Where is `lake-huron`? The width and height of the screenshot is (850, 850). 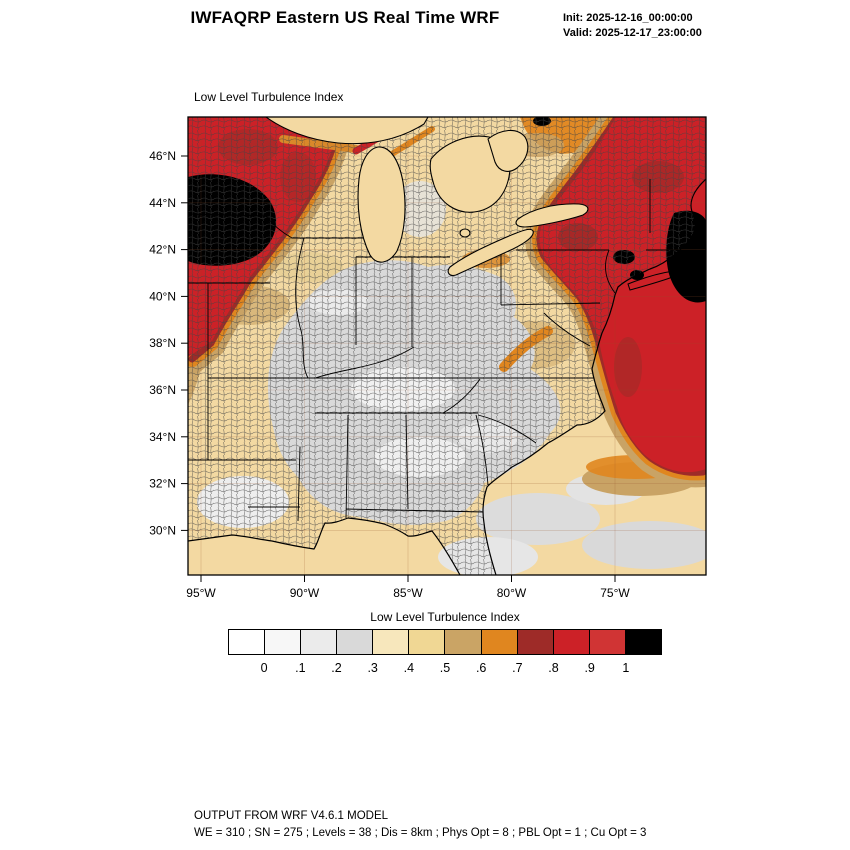 lake-huron is located at coordinates (470, 174).